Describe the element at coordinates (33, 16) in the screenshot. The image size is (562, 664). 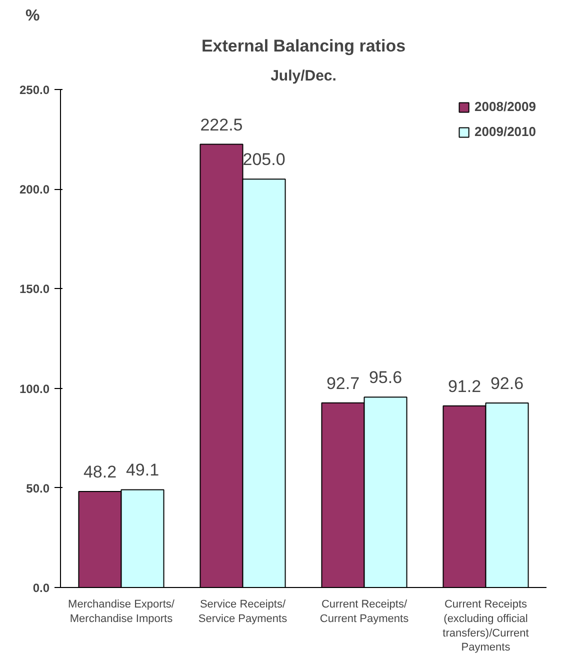
I see `y-axis-title: %` at that location.